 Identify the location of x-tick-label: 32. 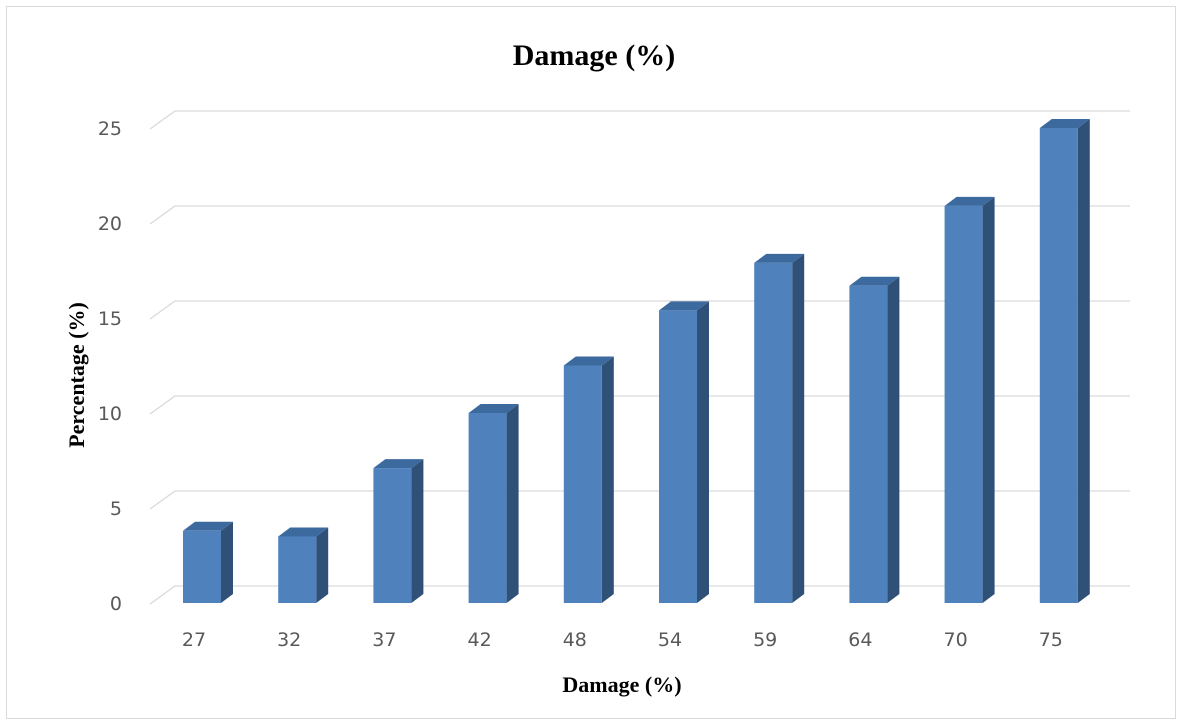
(289, 640).